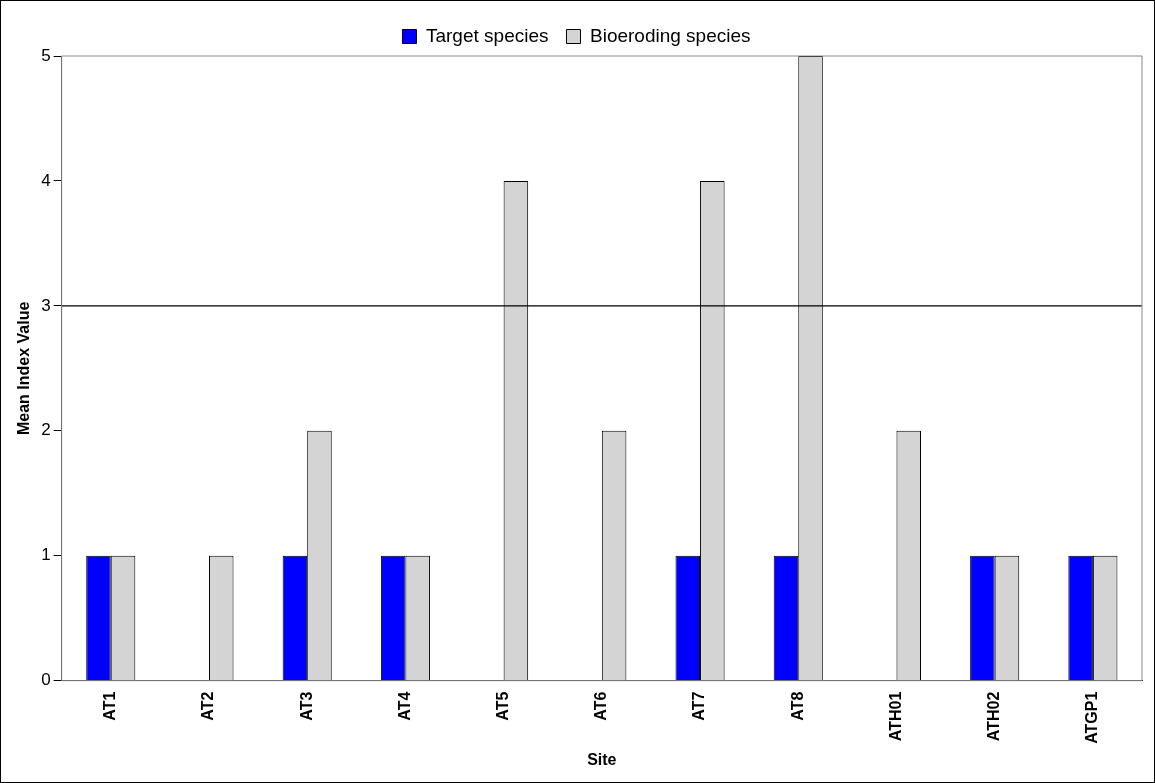 The image size is (1155, 783). Describe the element at coordinates (994, 716) in the screenshot. I see `x-tick-label: ATH02` at that location.